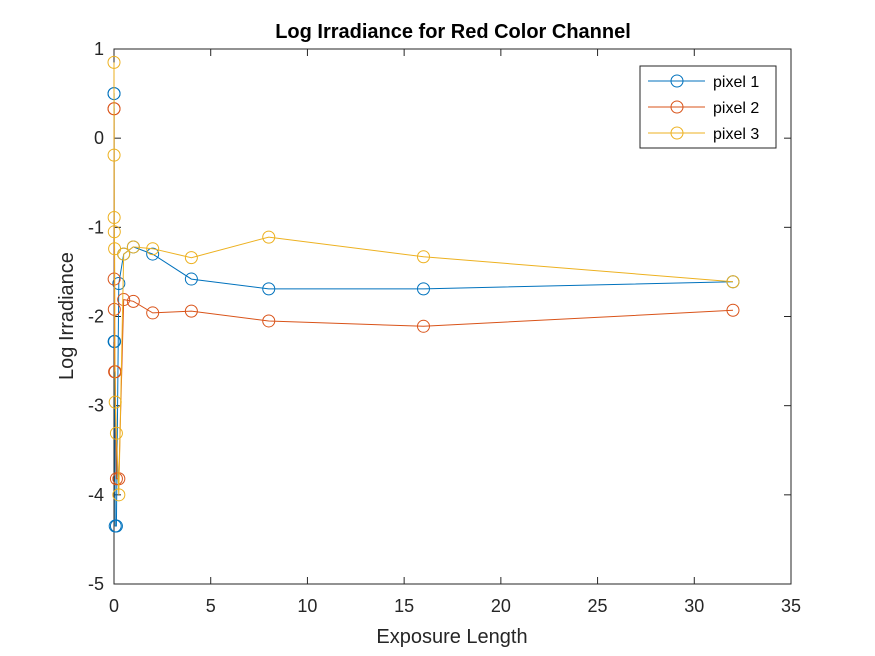  What do you see at coordinates (99, 138) in the screenshot?
I see `y-tick-label: 0` at bounding box center [99, 138].